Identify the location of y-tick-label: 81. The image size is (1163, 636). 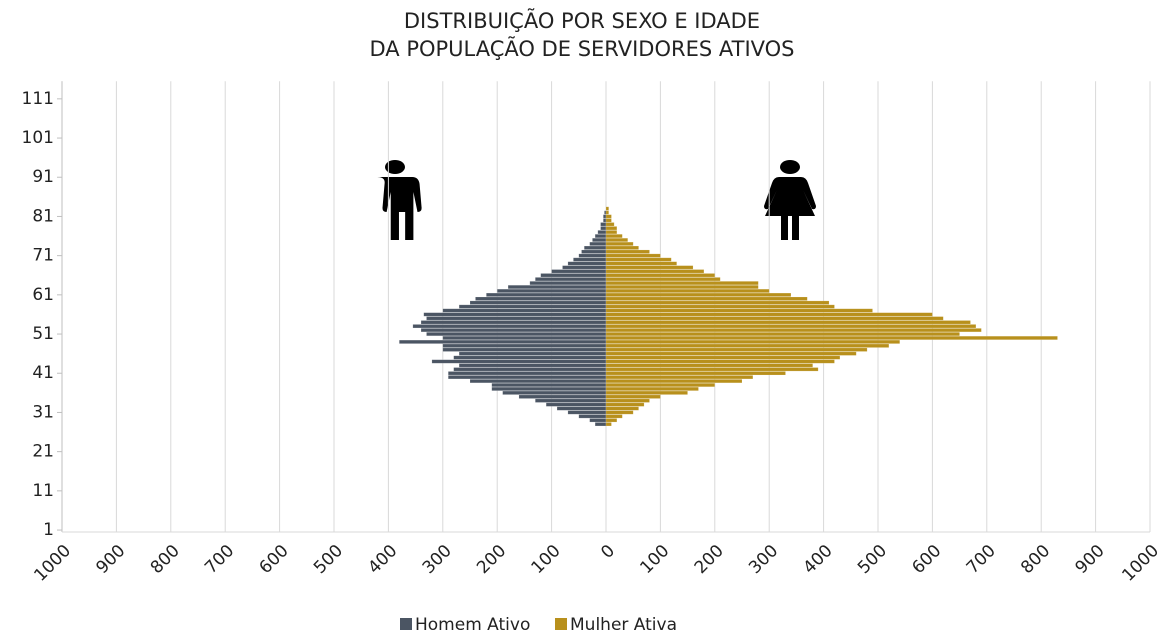
(43, 216).